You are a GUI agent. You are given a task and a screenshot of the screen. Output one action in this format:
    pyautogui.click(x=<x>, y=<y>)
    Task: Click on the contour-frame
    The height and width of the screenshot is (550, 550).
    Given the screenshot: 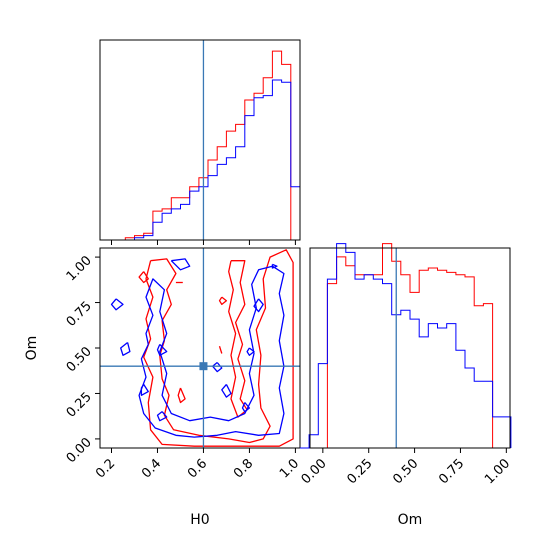 What is the action you would take?
    pyautogui.click(x=200, y=348)
    